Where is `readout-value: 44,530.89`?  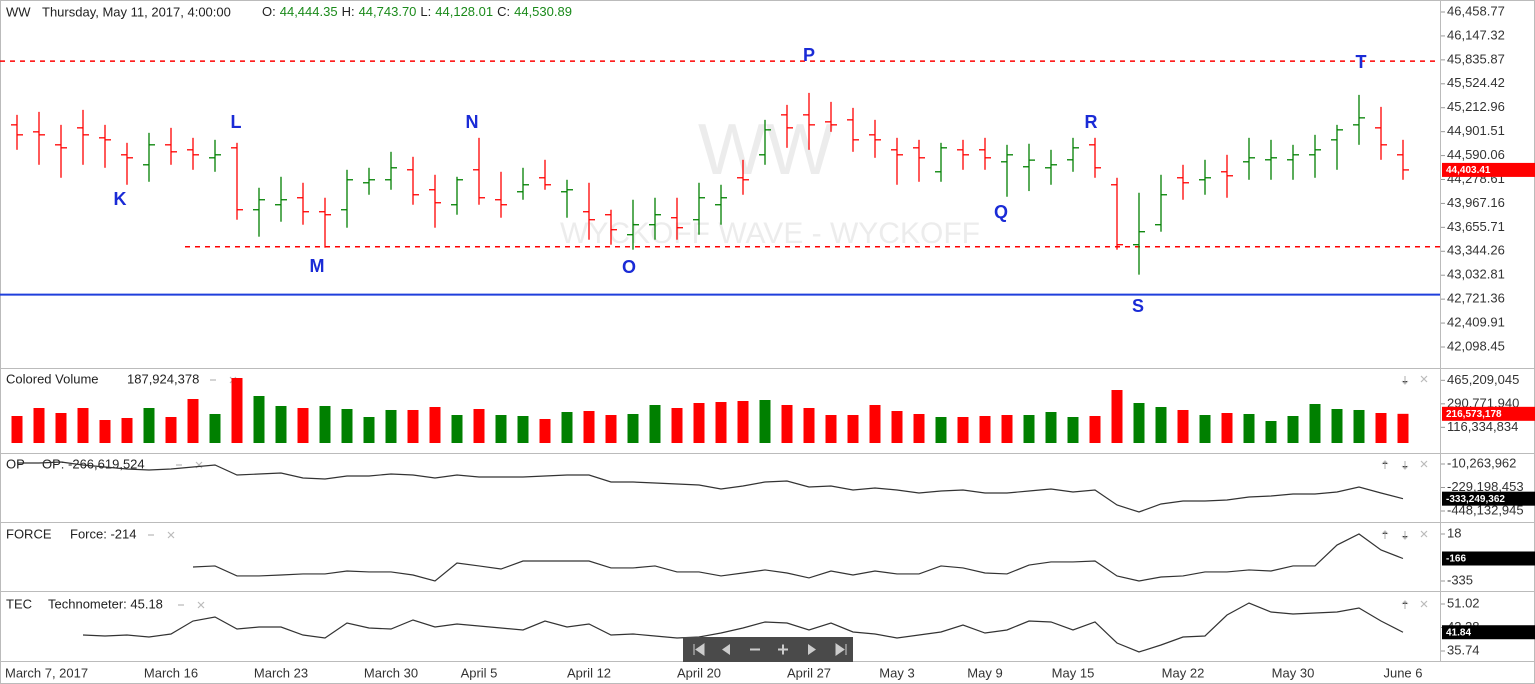
readout-value: 44,530.89 is located at coordinates (543, 11).